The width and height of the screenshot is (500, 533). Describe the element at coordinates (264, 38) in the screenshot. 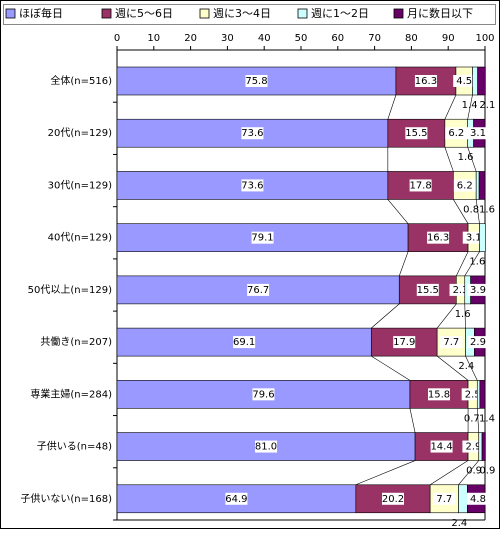

I see `x-tick-label: 40` at that location.